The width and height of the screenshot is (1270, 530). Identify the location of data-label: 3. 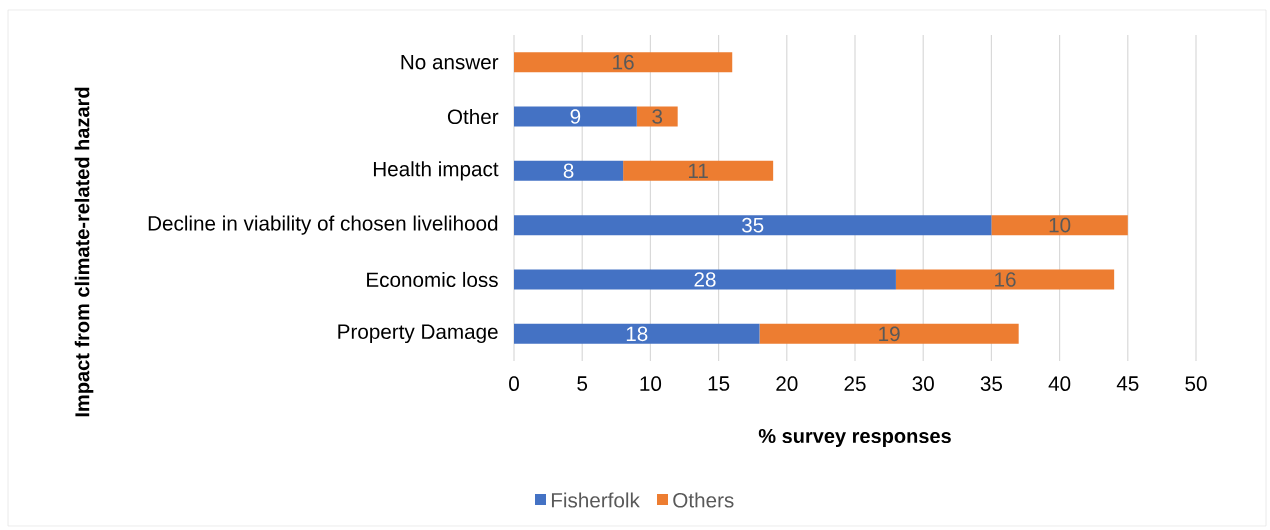
(657, 116).